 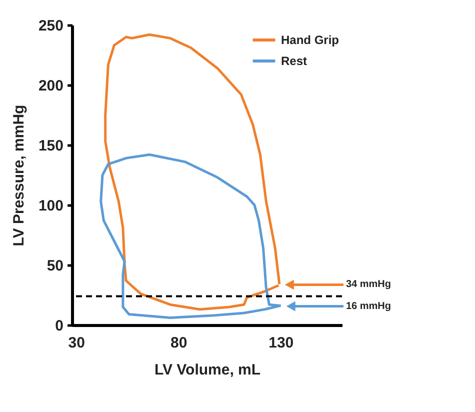 I want to click on x-tick-label: 80, so click(x=179, y=343).